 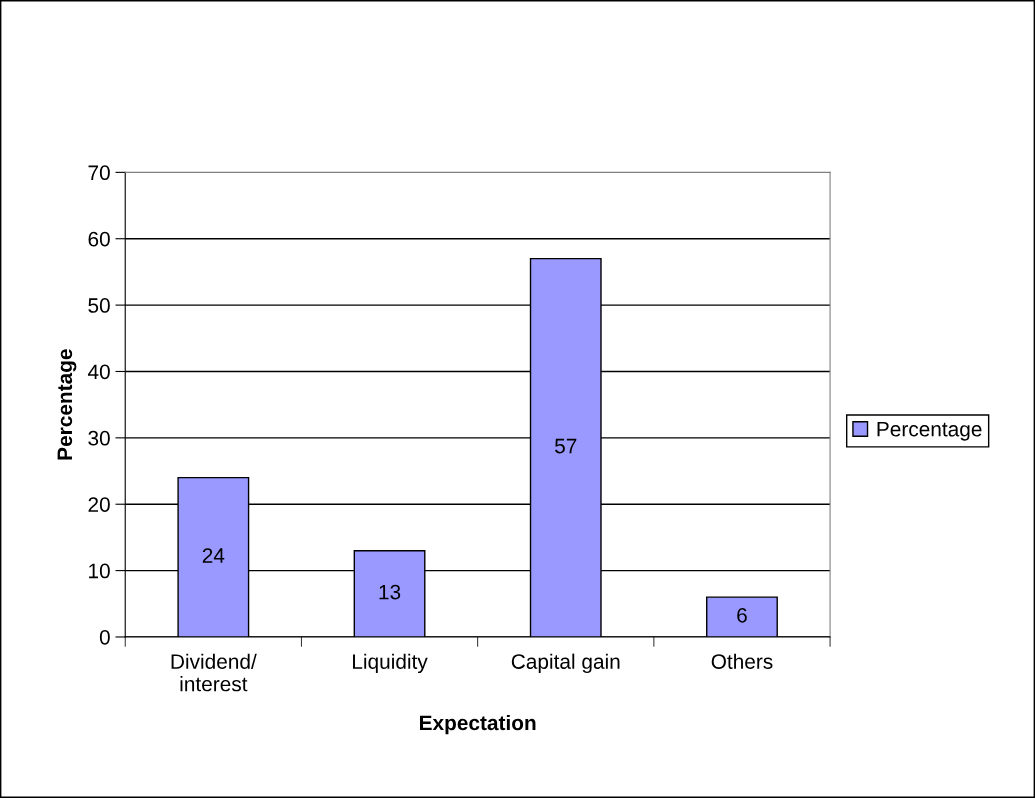 I want to click on y-tick-label: 60, so click(x=99, y=239).